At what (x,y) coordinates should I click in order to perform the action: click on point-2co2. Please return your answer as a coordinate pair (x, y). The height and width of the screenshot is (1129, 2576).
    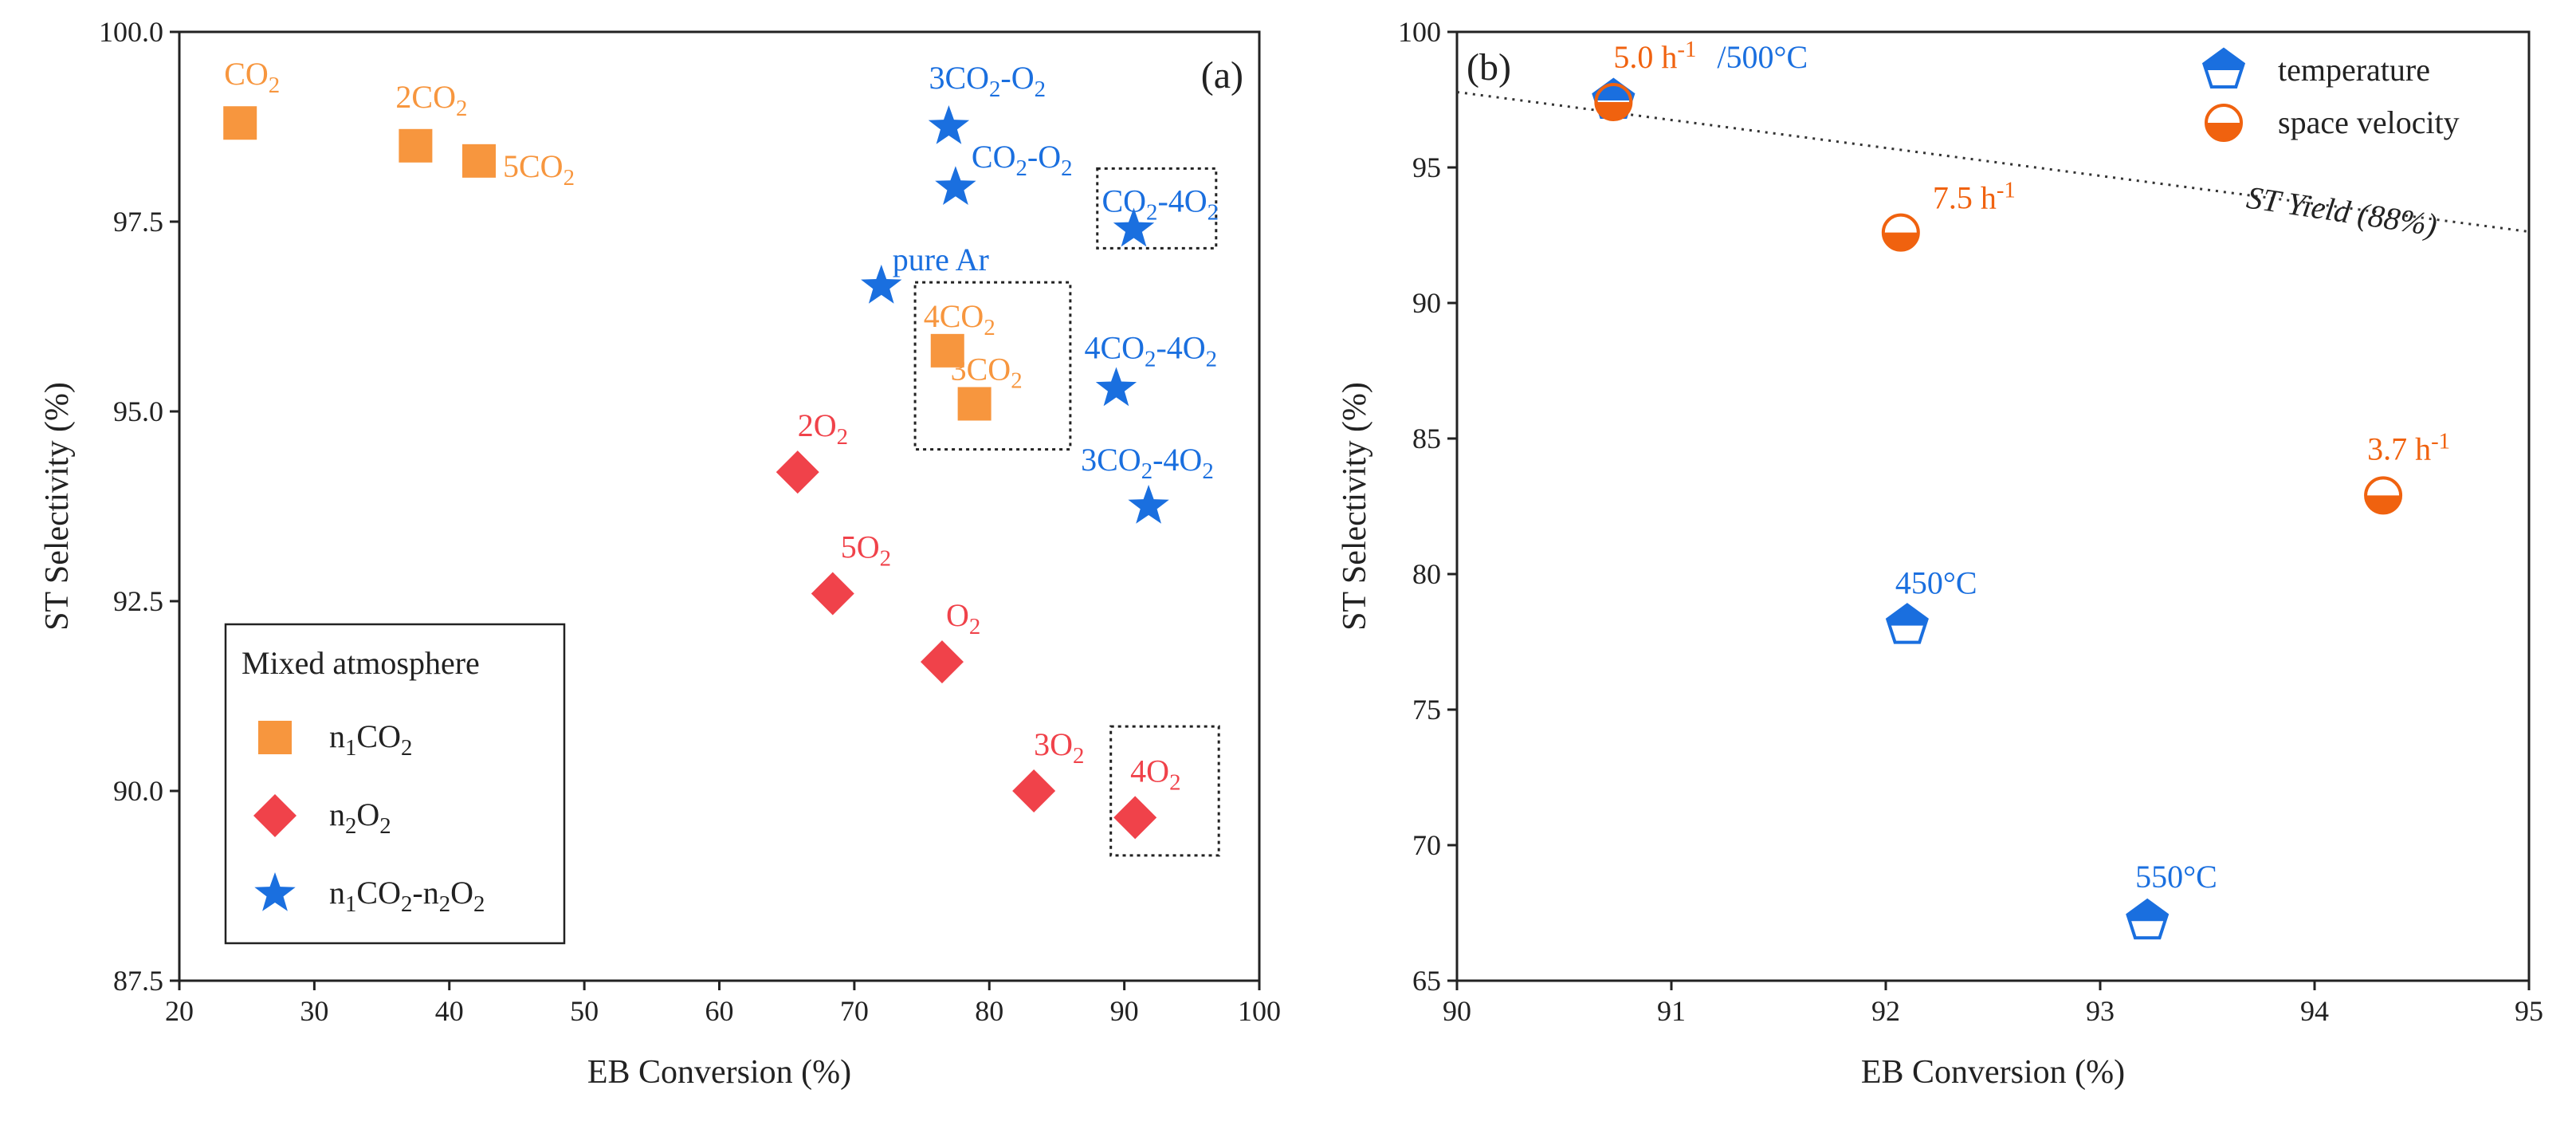
    Looking at the image, I should click on (416, 145).